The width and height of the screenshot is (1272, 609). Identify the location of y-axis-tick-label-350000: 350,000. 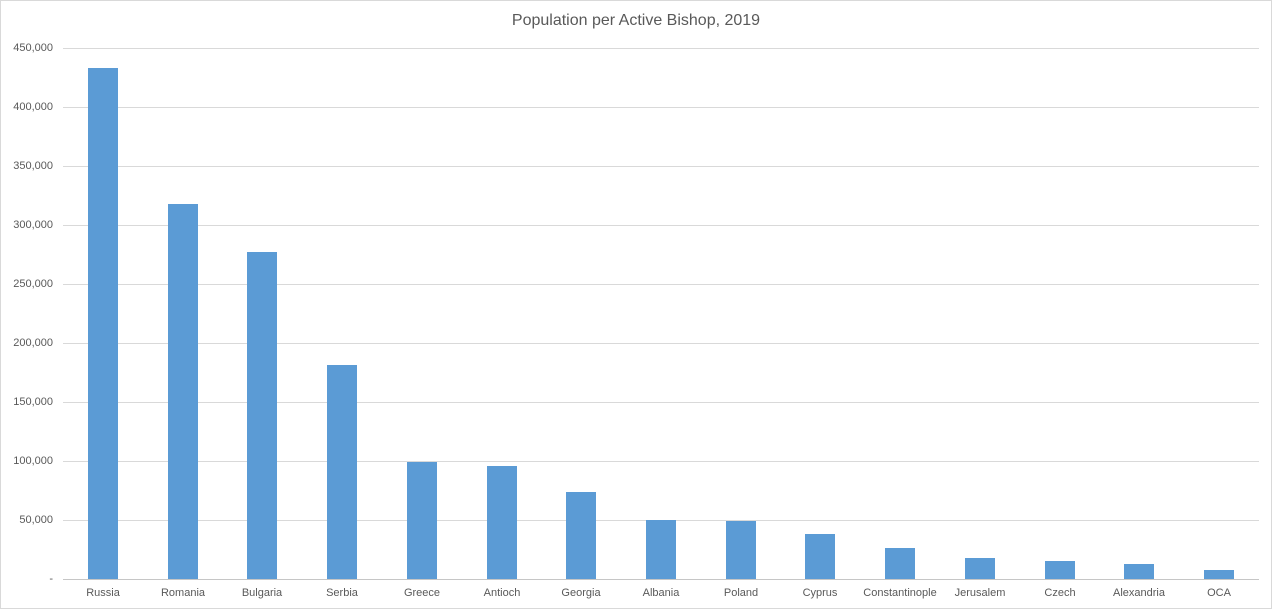
(33, 166).